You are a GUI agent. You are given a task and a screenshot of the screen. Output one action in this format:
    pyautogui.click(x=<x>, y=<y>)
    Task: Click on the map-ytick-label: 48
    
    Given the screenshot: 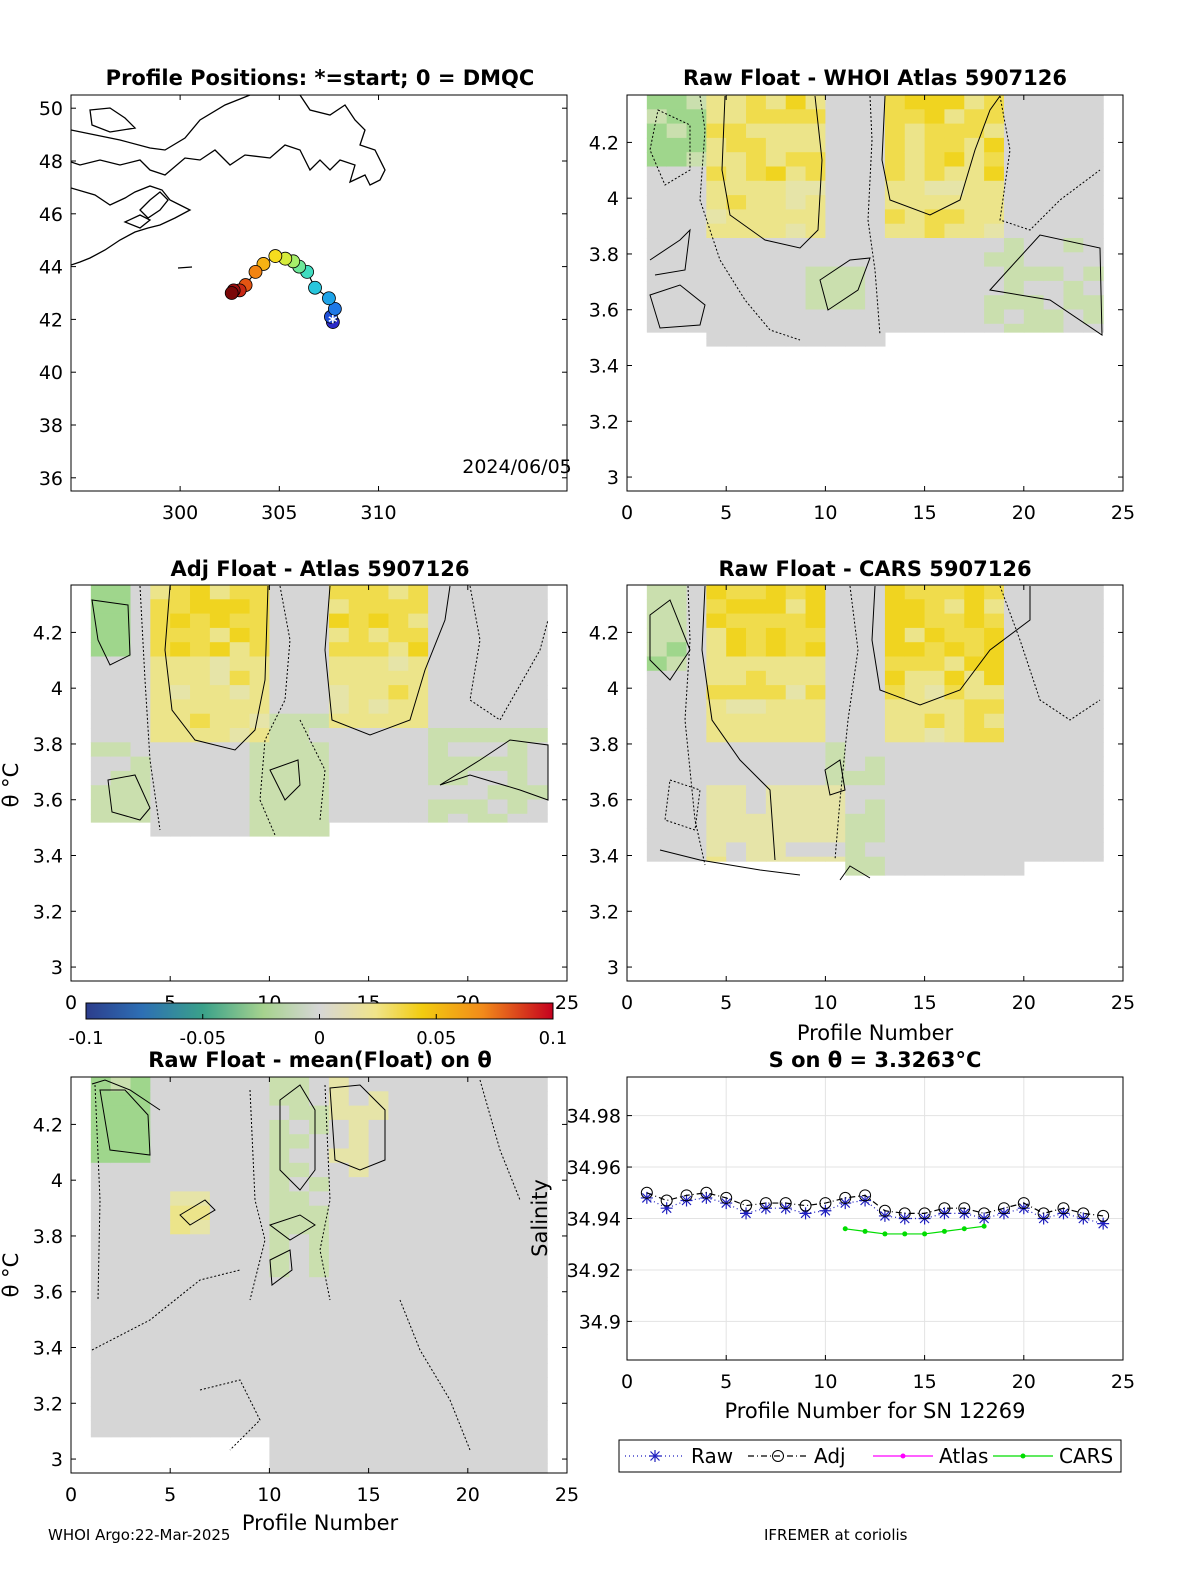 What is the action you would take?
    pyautogui.click(x=51, y=162)
    